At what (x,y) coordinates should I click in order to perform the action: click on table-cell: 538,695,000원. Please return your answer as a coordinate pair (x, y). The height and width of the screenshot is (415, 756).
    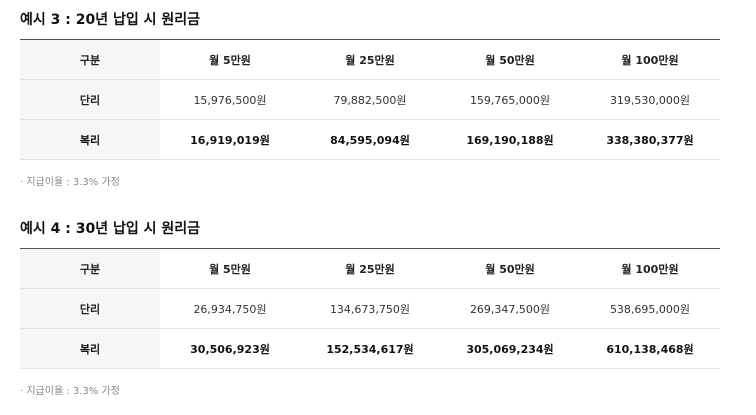
    Looking at the image, I should click on (650, 308).